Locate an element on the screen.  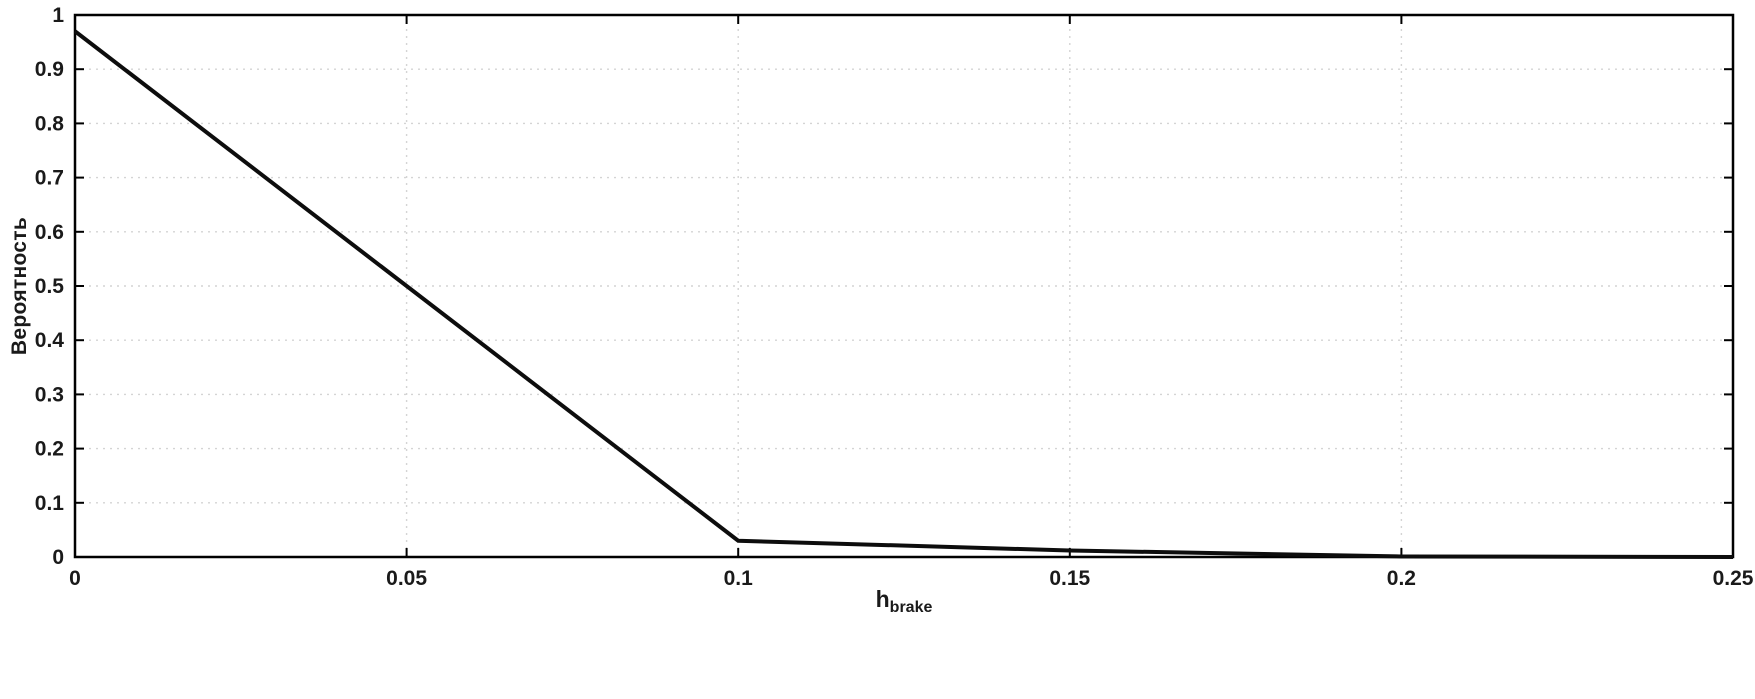
x-tick-label: 0.15 is located at coordinates (1069, 578).